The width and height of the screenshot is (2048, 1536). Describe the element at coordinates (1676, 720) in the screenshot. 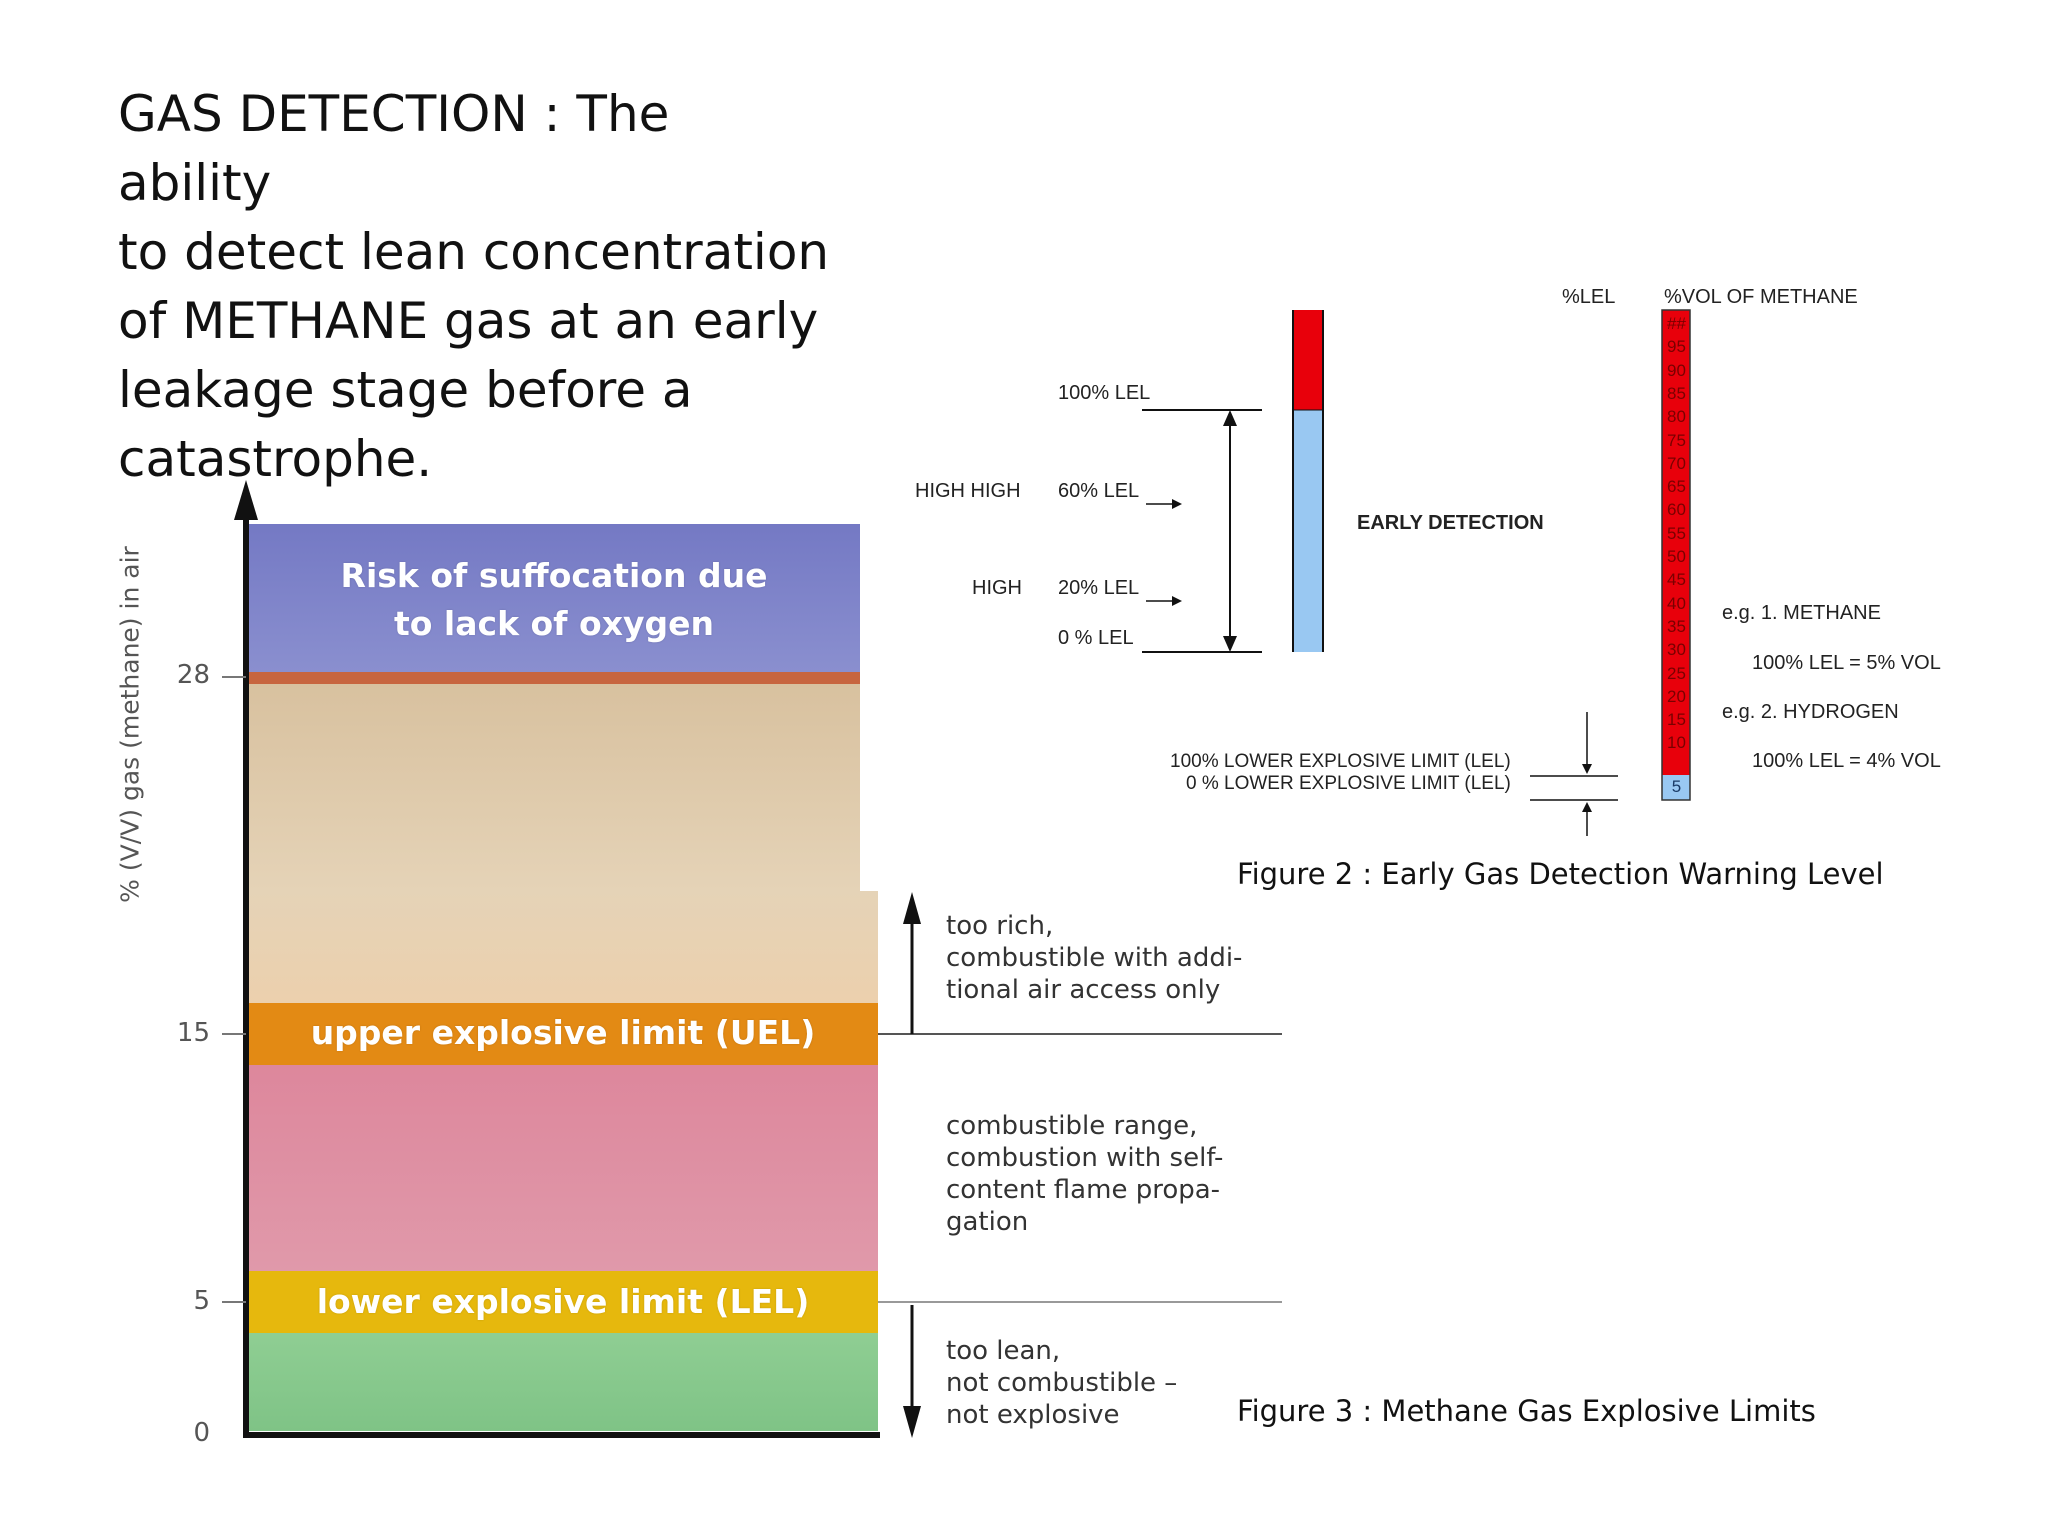

I see `vol-value: 15` at that location.